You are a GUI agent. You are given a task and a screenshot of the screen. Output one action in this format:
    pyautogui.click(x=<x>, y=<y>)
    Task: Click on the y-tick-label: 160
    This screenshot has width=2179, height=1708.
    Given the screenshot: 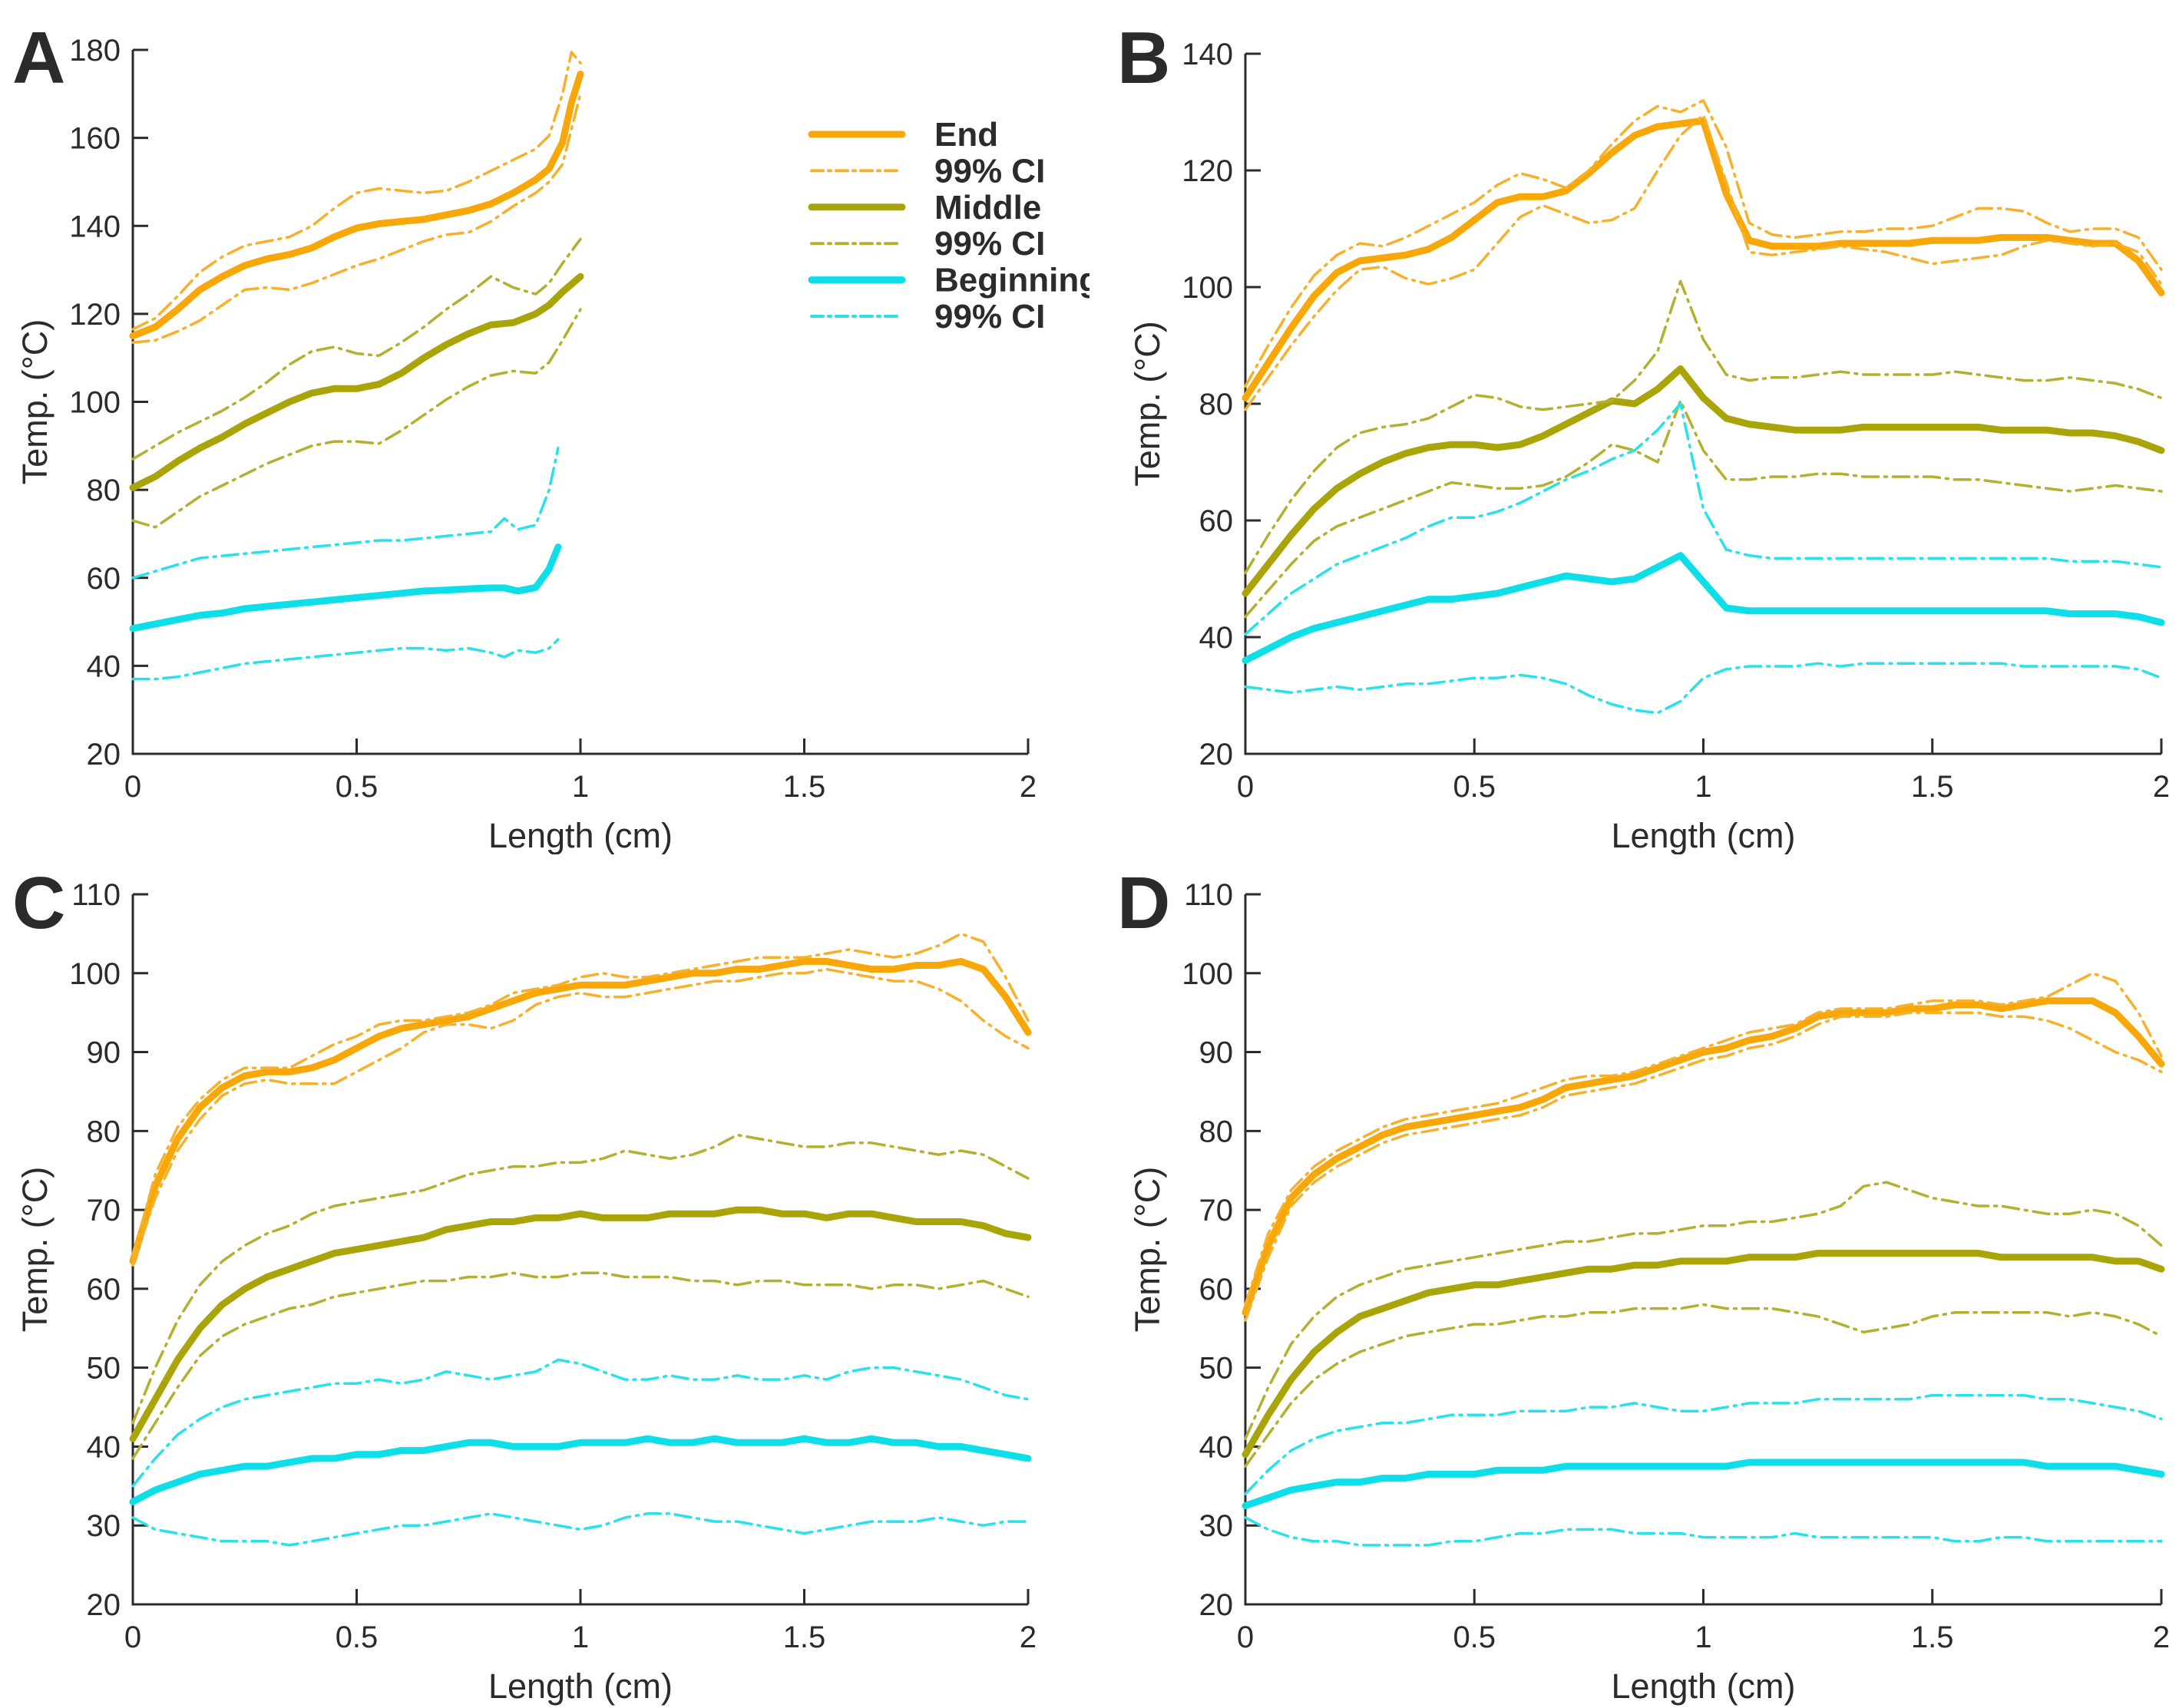 What is the action you would take?
    pyautogui.click(x=95, y=139)
    